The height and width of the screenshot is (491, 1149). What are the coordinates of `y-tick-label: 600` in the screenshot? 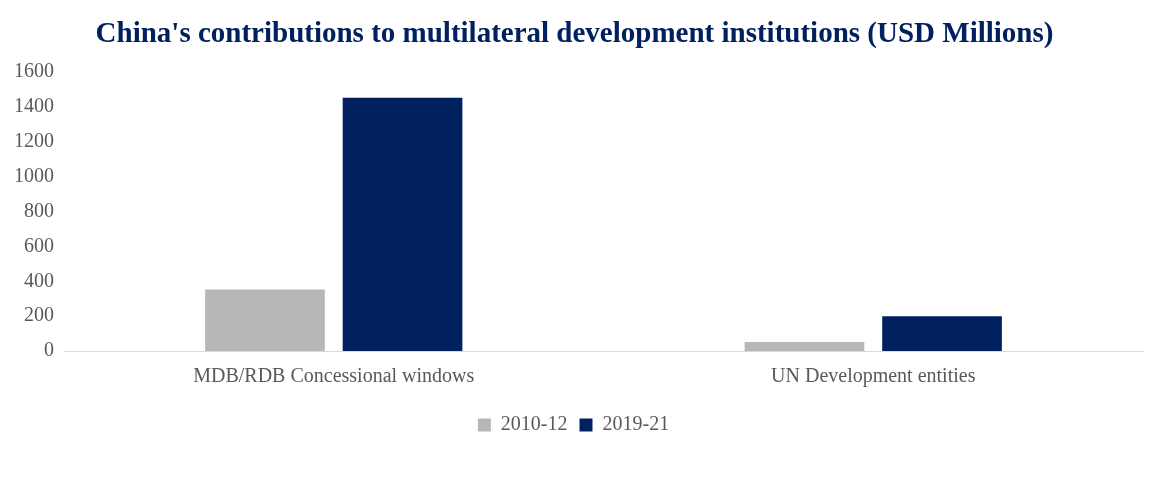 It's located at (39, 244).